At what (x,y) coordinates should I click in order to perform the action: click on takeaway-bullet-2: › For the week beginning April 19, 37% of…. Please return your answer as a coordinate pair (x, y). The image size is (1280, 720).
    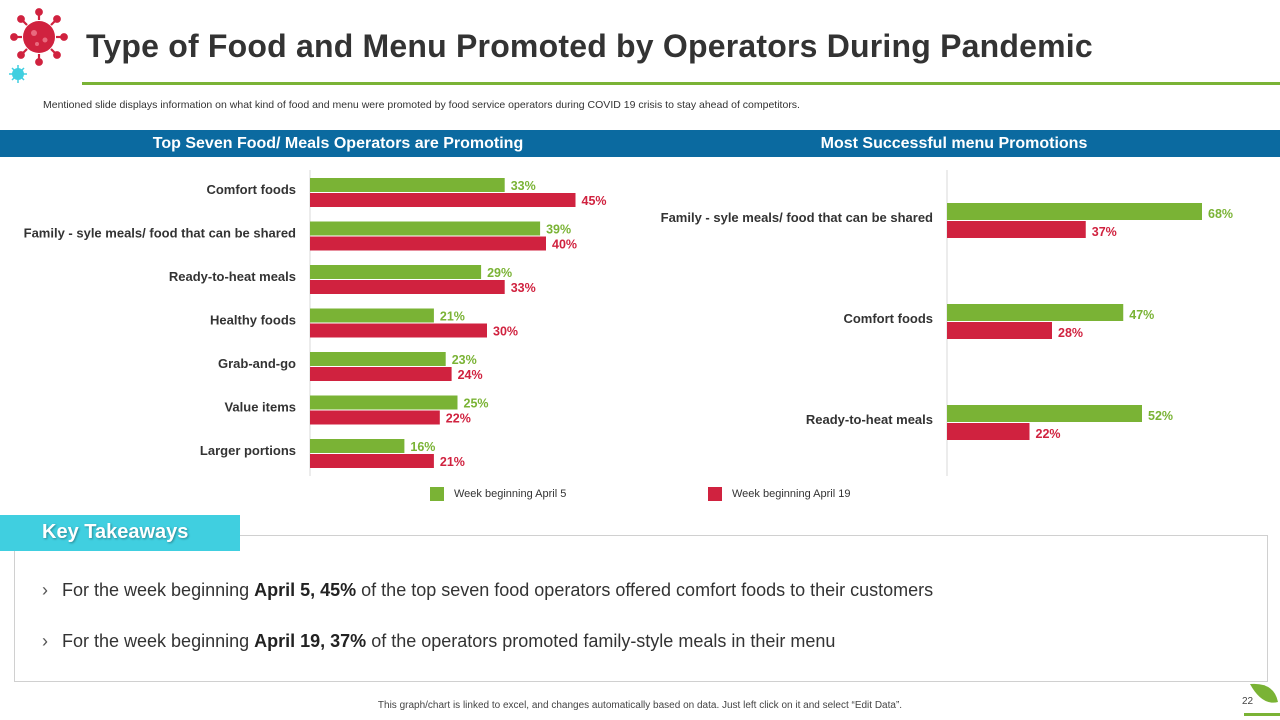
    Looking at the image, I should click on (438, 641).